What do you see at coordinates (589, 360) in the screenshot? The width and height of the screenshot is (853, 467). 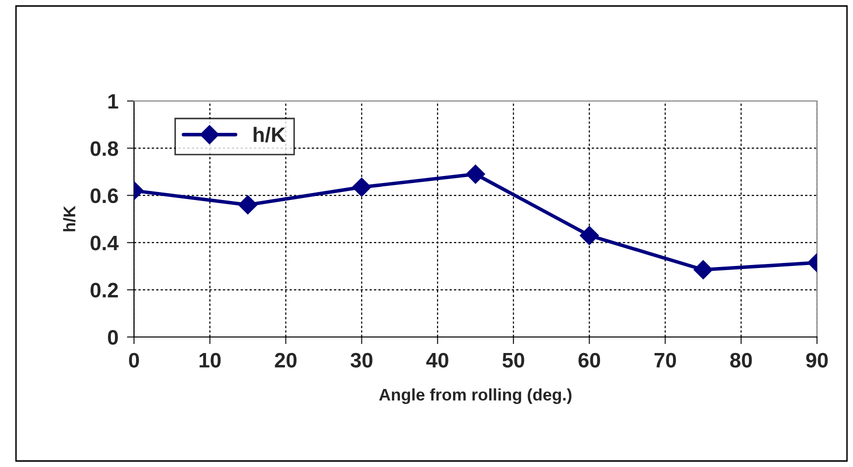 I see `x-tick-label: 60` at bounding box center [589, 360].